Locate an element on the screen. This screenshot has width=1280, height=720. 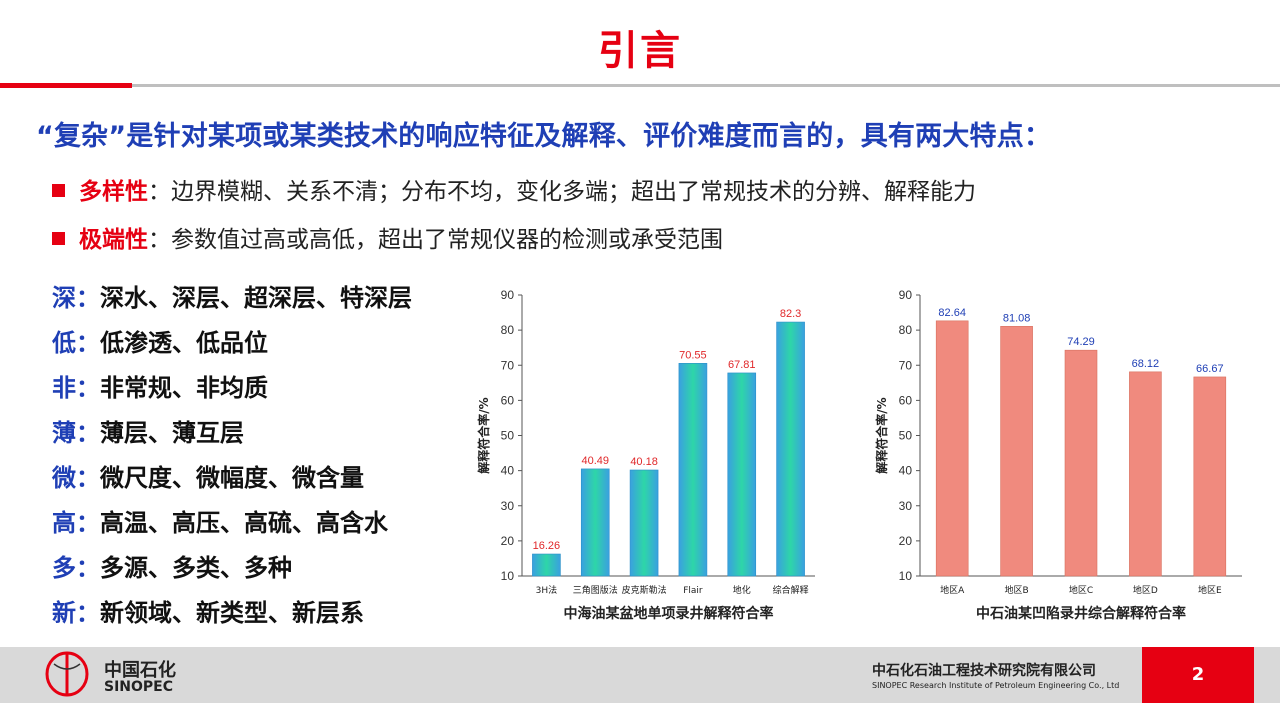
feature-key: 新： is located at coordinates (76, 613).